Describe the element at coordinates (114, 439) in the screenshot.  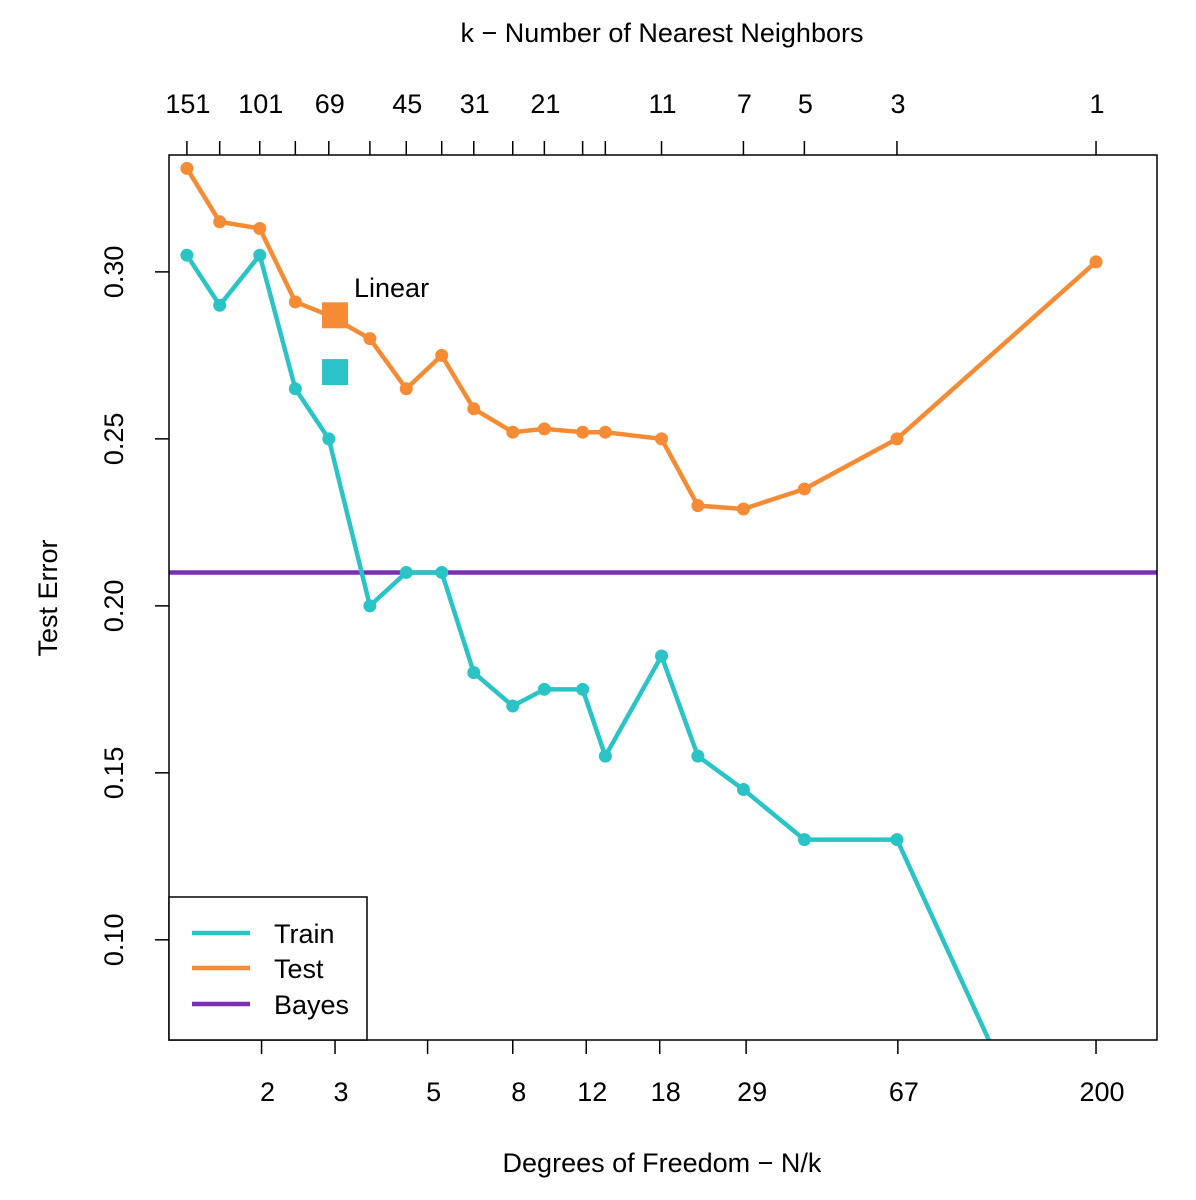
I see `y-tick-label: 0.25` at that location.